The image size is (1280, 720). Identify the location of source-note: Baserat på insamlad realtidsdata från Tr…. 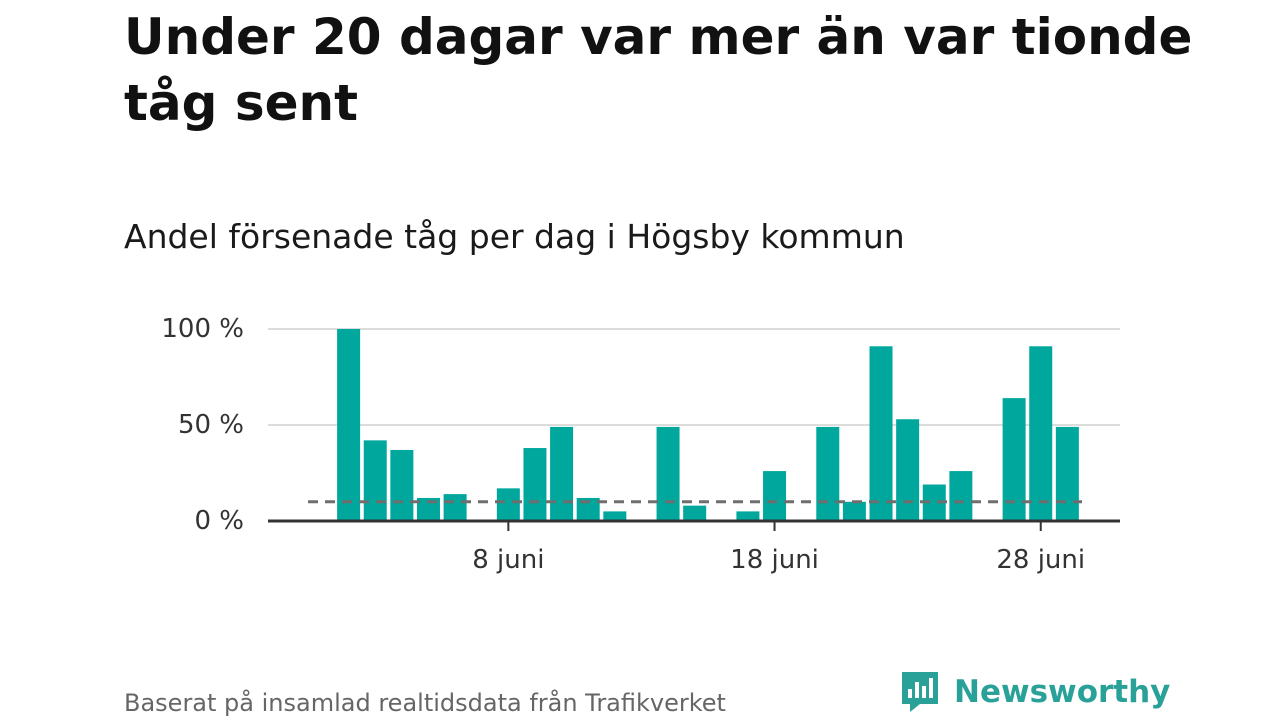
(425, 703).